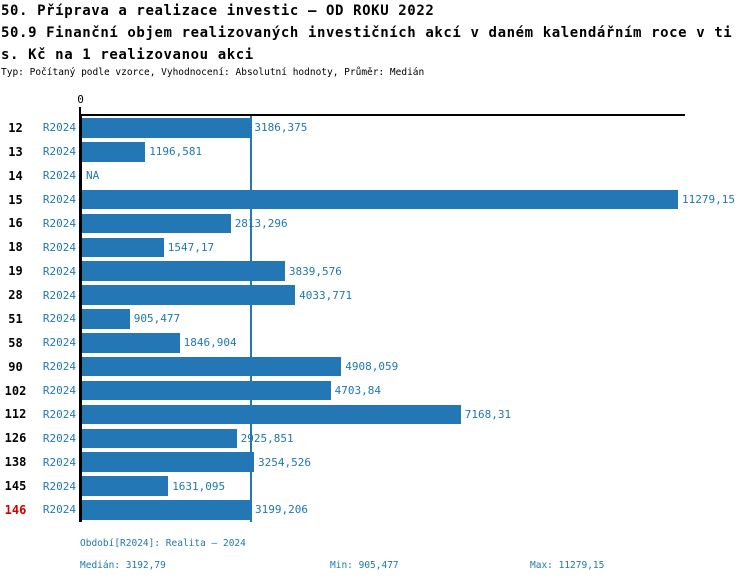 The width and height of the screenshot is (750, 582). What do you see at coordinates (15, 366) in the screenshot?
I see `category-label: 90` at bounding box center [15, 366].